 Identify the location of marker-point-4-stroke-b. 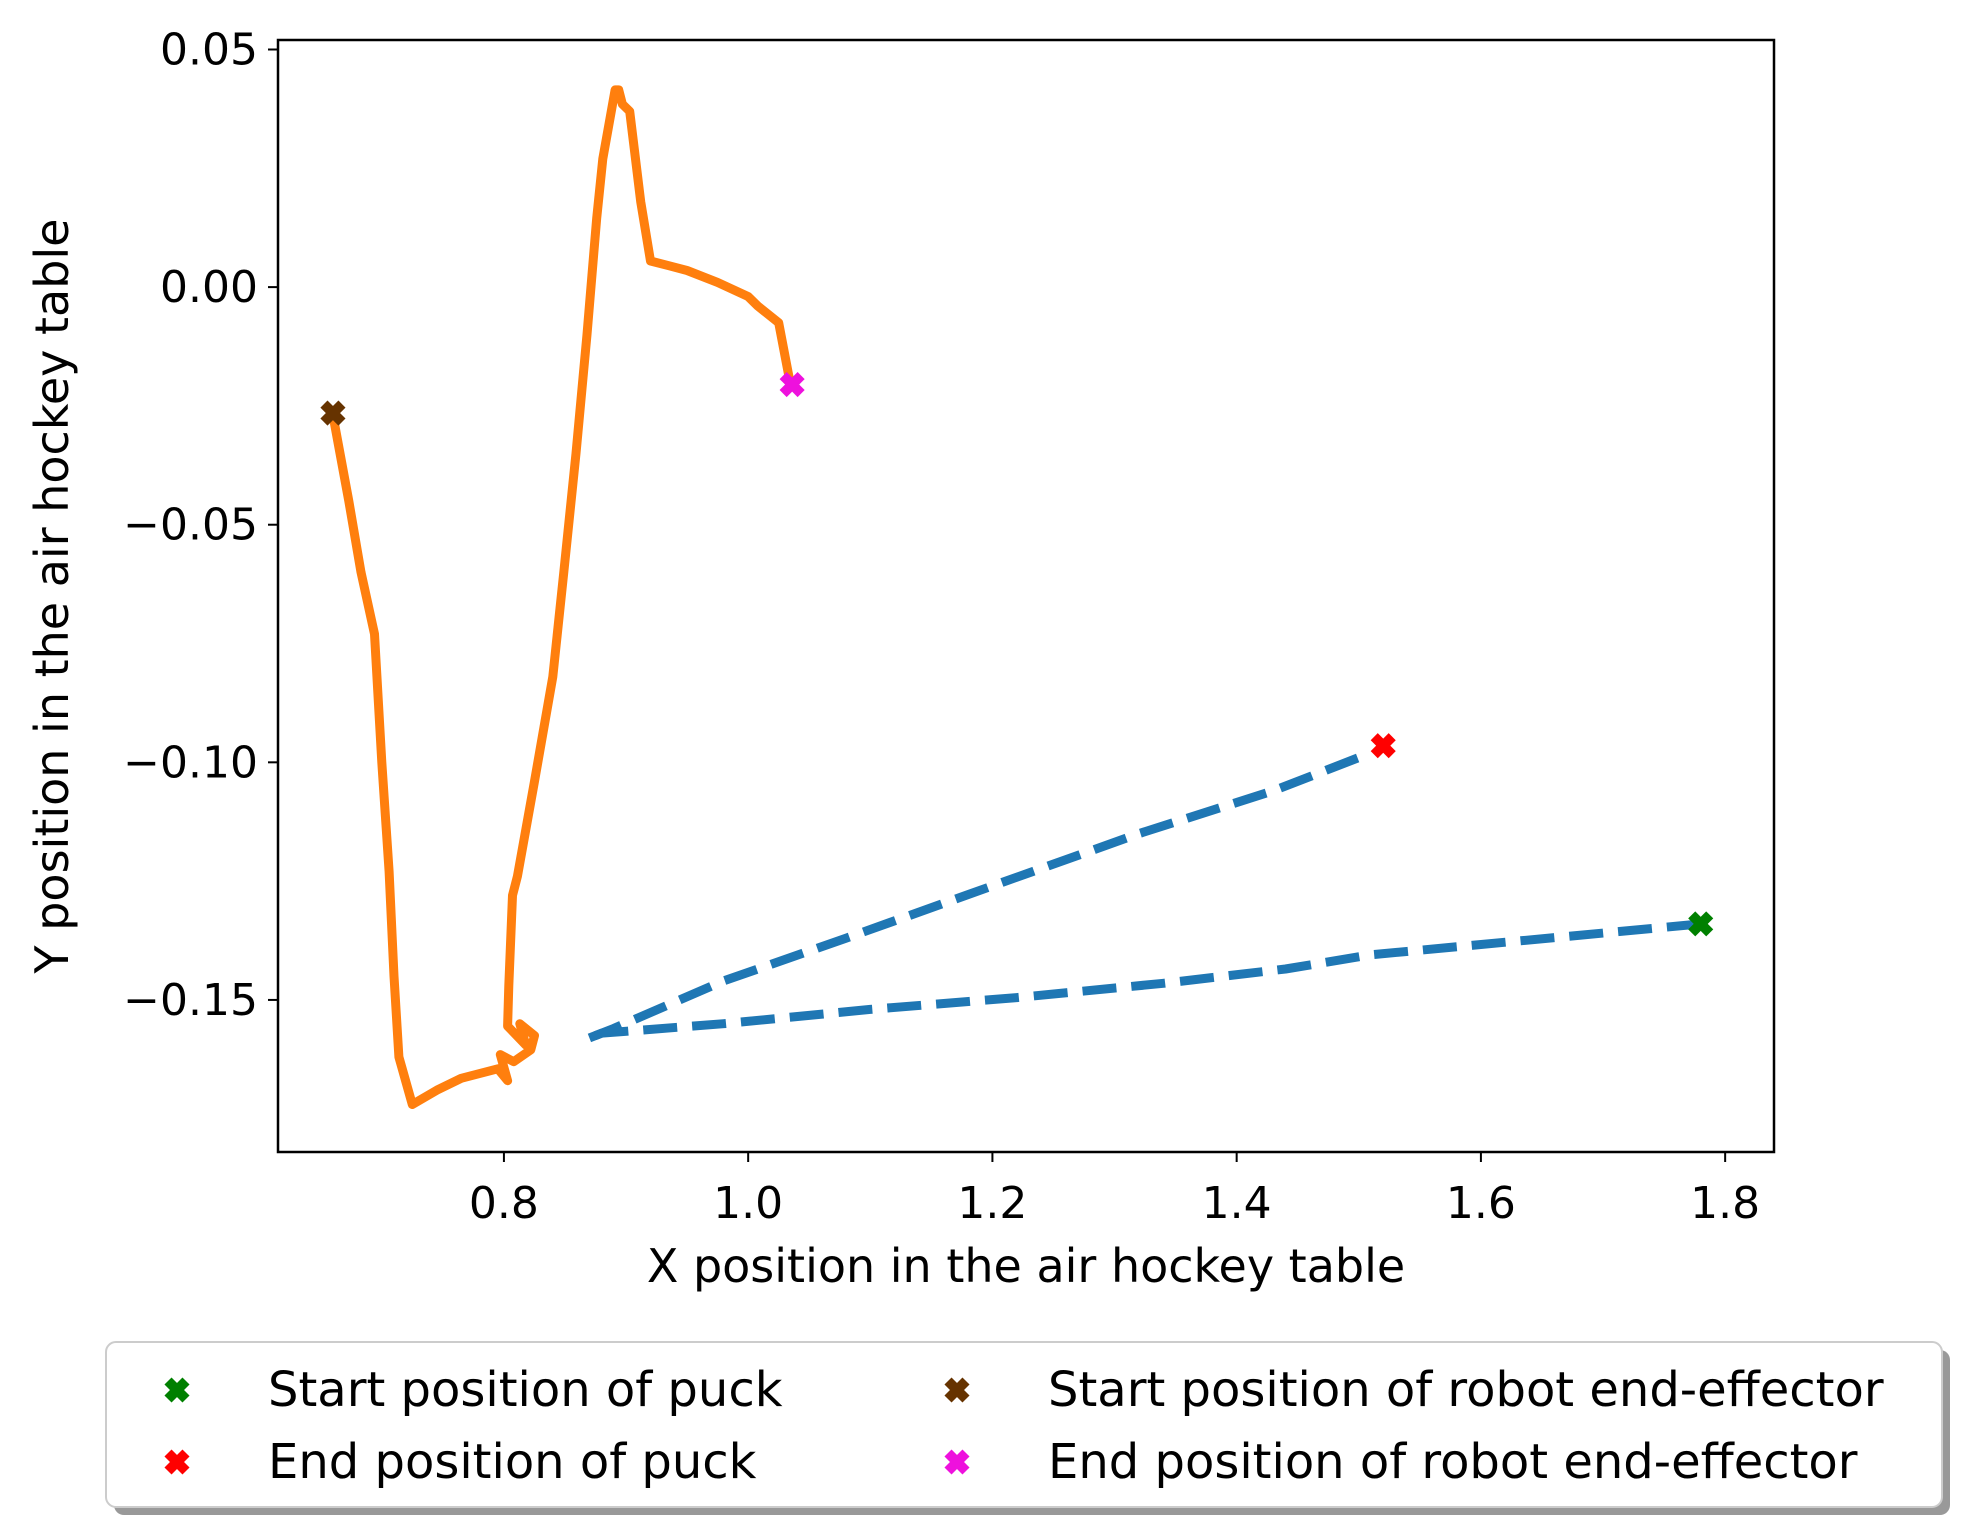
(792, 384).